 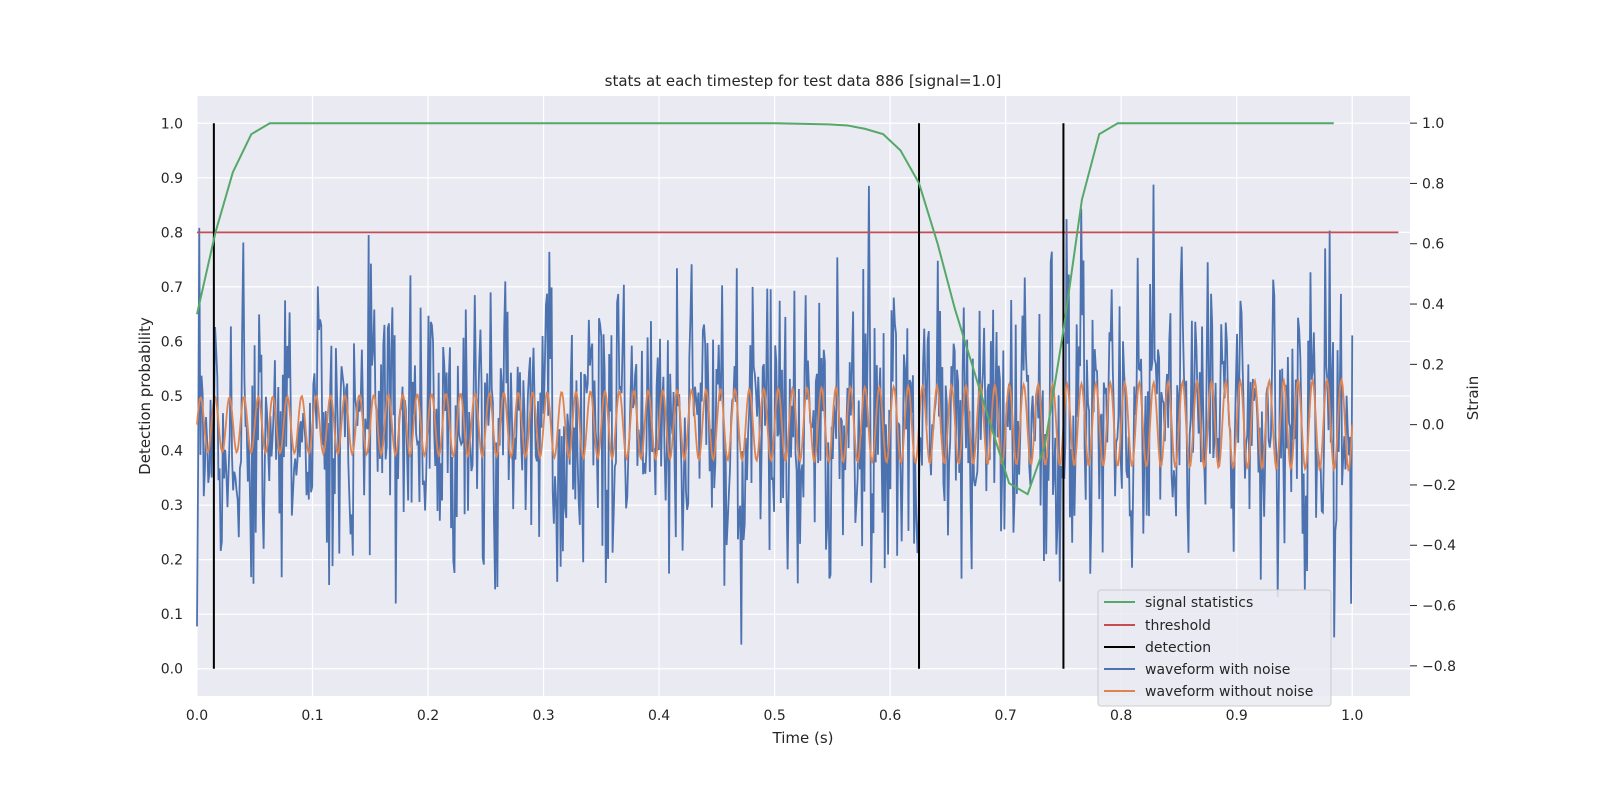 I want to click on x-tick-label: 0.2, so click(x=428, y=716).